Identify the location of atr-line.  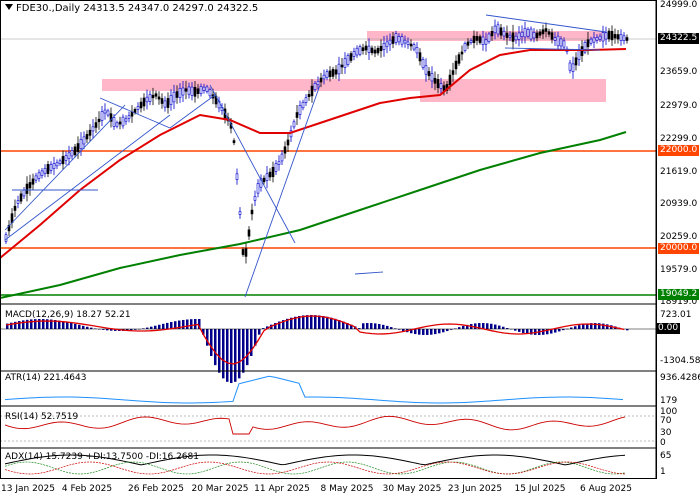
(314, 389).